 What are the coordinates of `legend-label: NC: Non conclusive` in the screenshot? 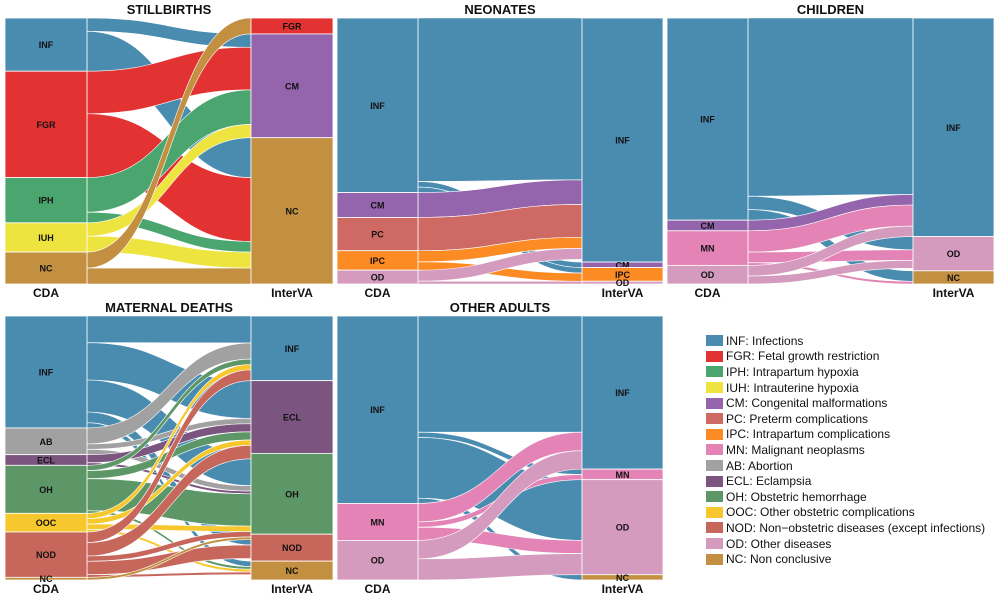 It's located at (779, 559).